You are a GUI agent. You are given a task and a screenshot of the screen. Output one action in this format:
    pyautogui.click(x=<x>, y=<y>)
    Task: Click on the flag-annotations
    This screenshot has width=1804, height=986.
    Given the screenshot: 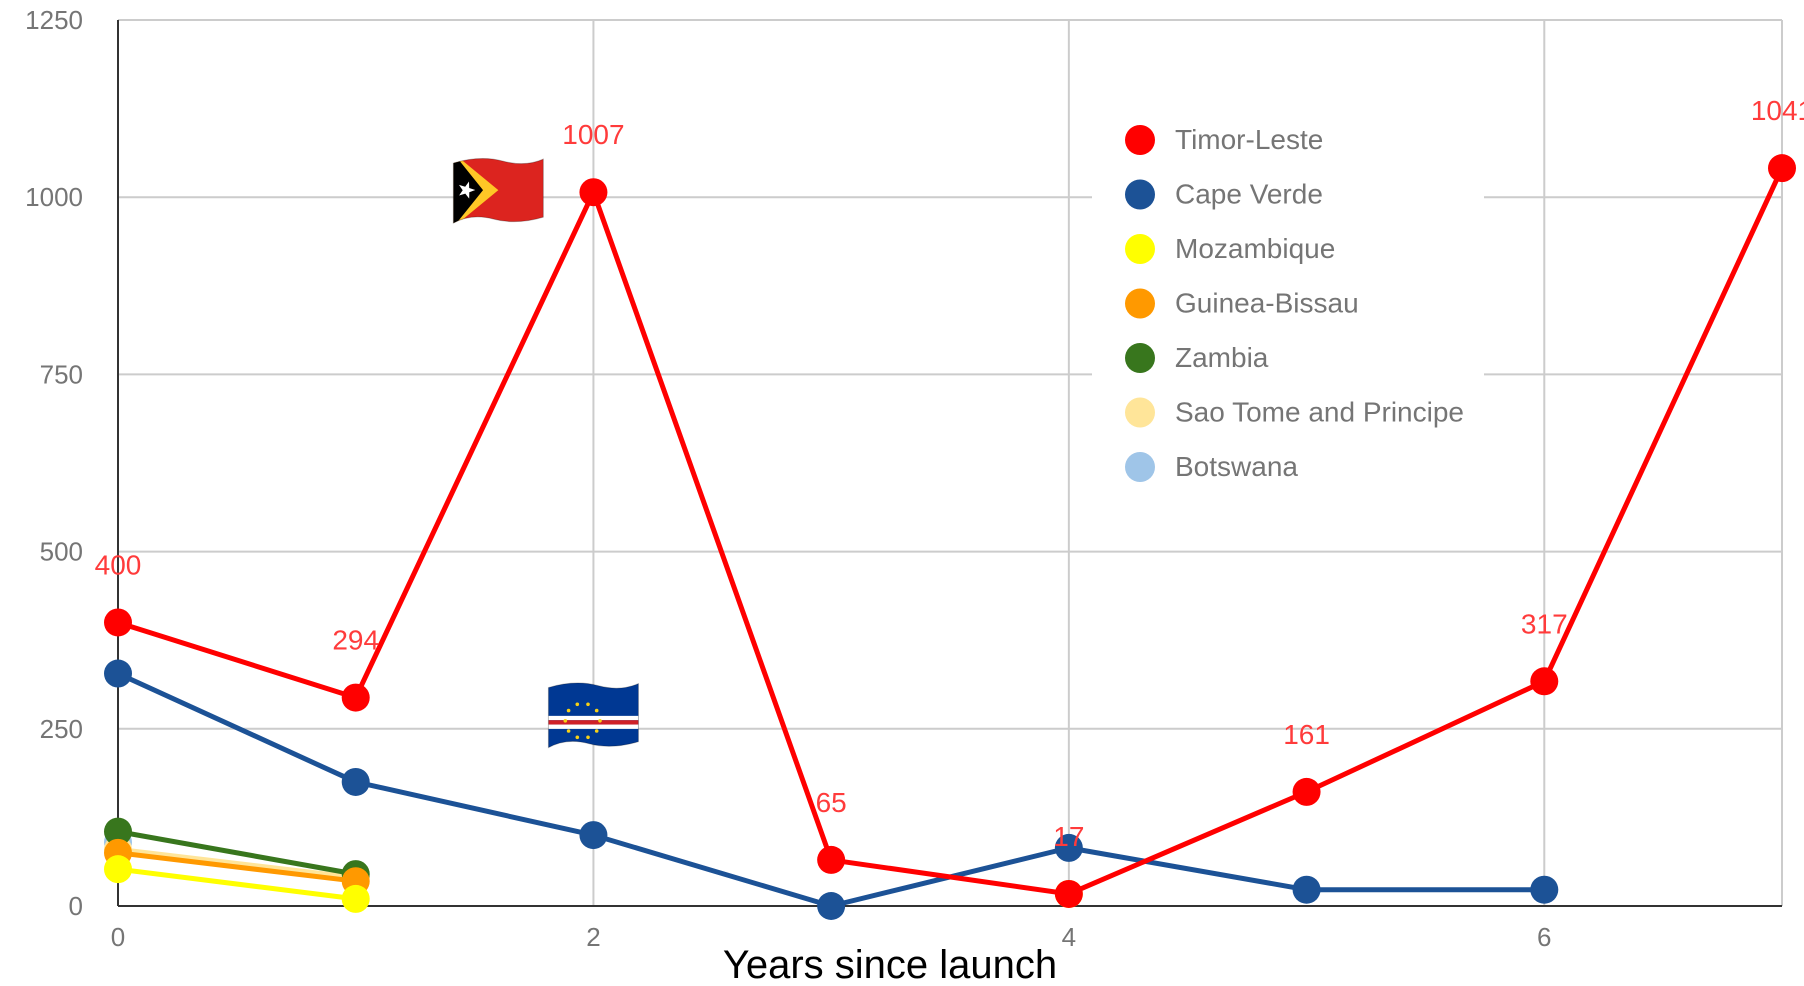 What is the action you would take?
    pyautogui.click(x=545, y=453)
    